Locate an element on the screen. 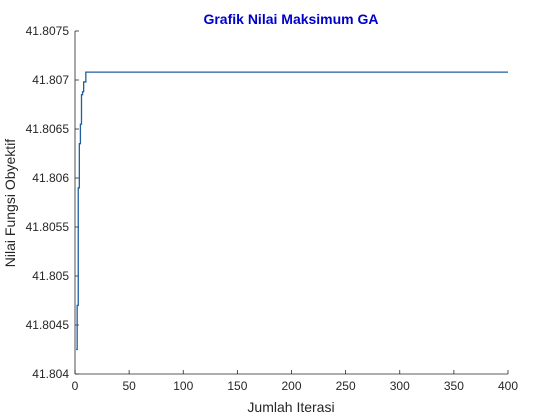  x-tick-label: 400 is located at coordinates (508, 386).